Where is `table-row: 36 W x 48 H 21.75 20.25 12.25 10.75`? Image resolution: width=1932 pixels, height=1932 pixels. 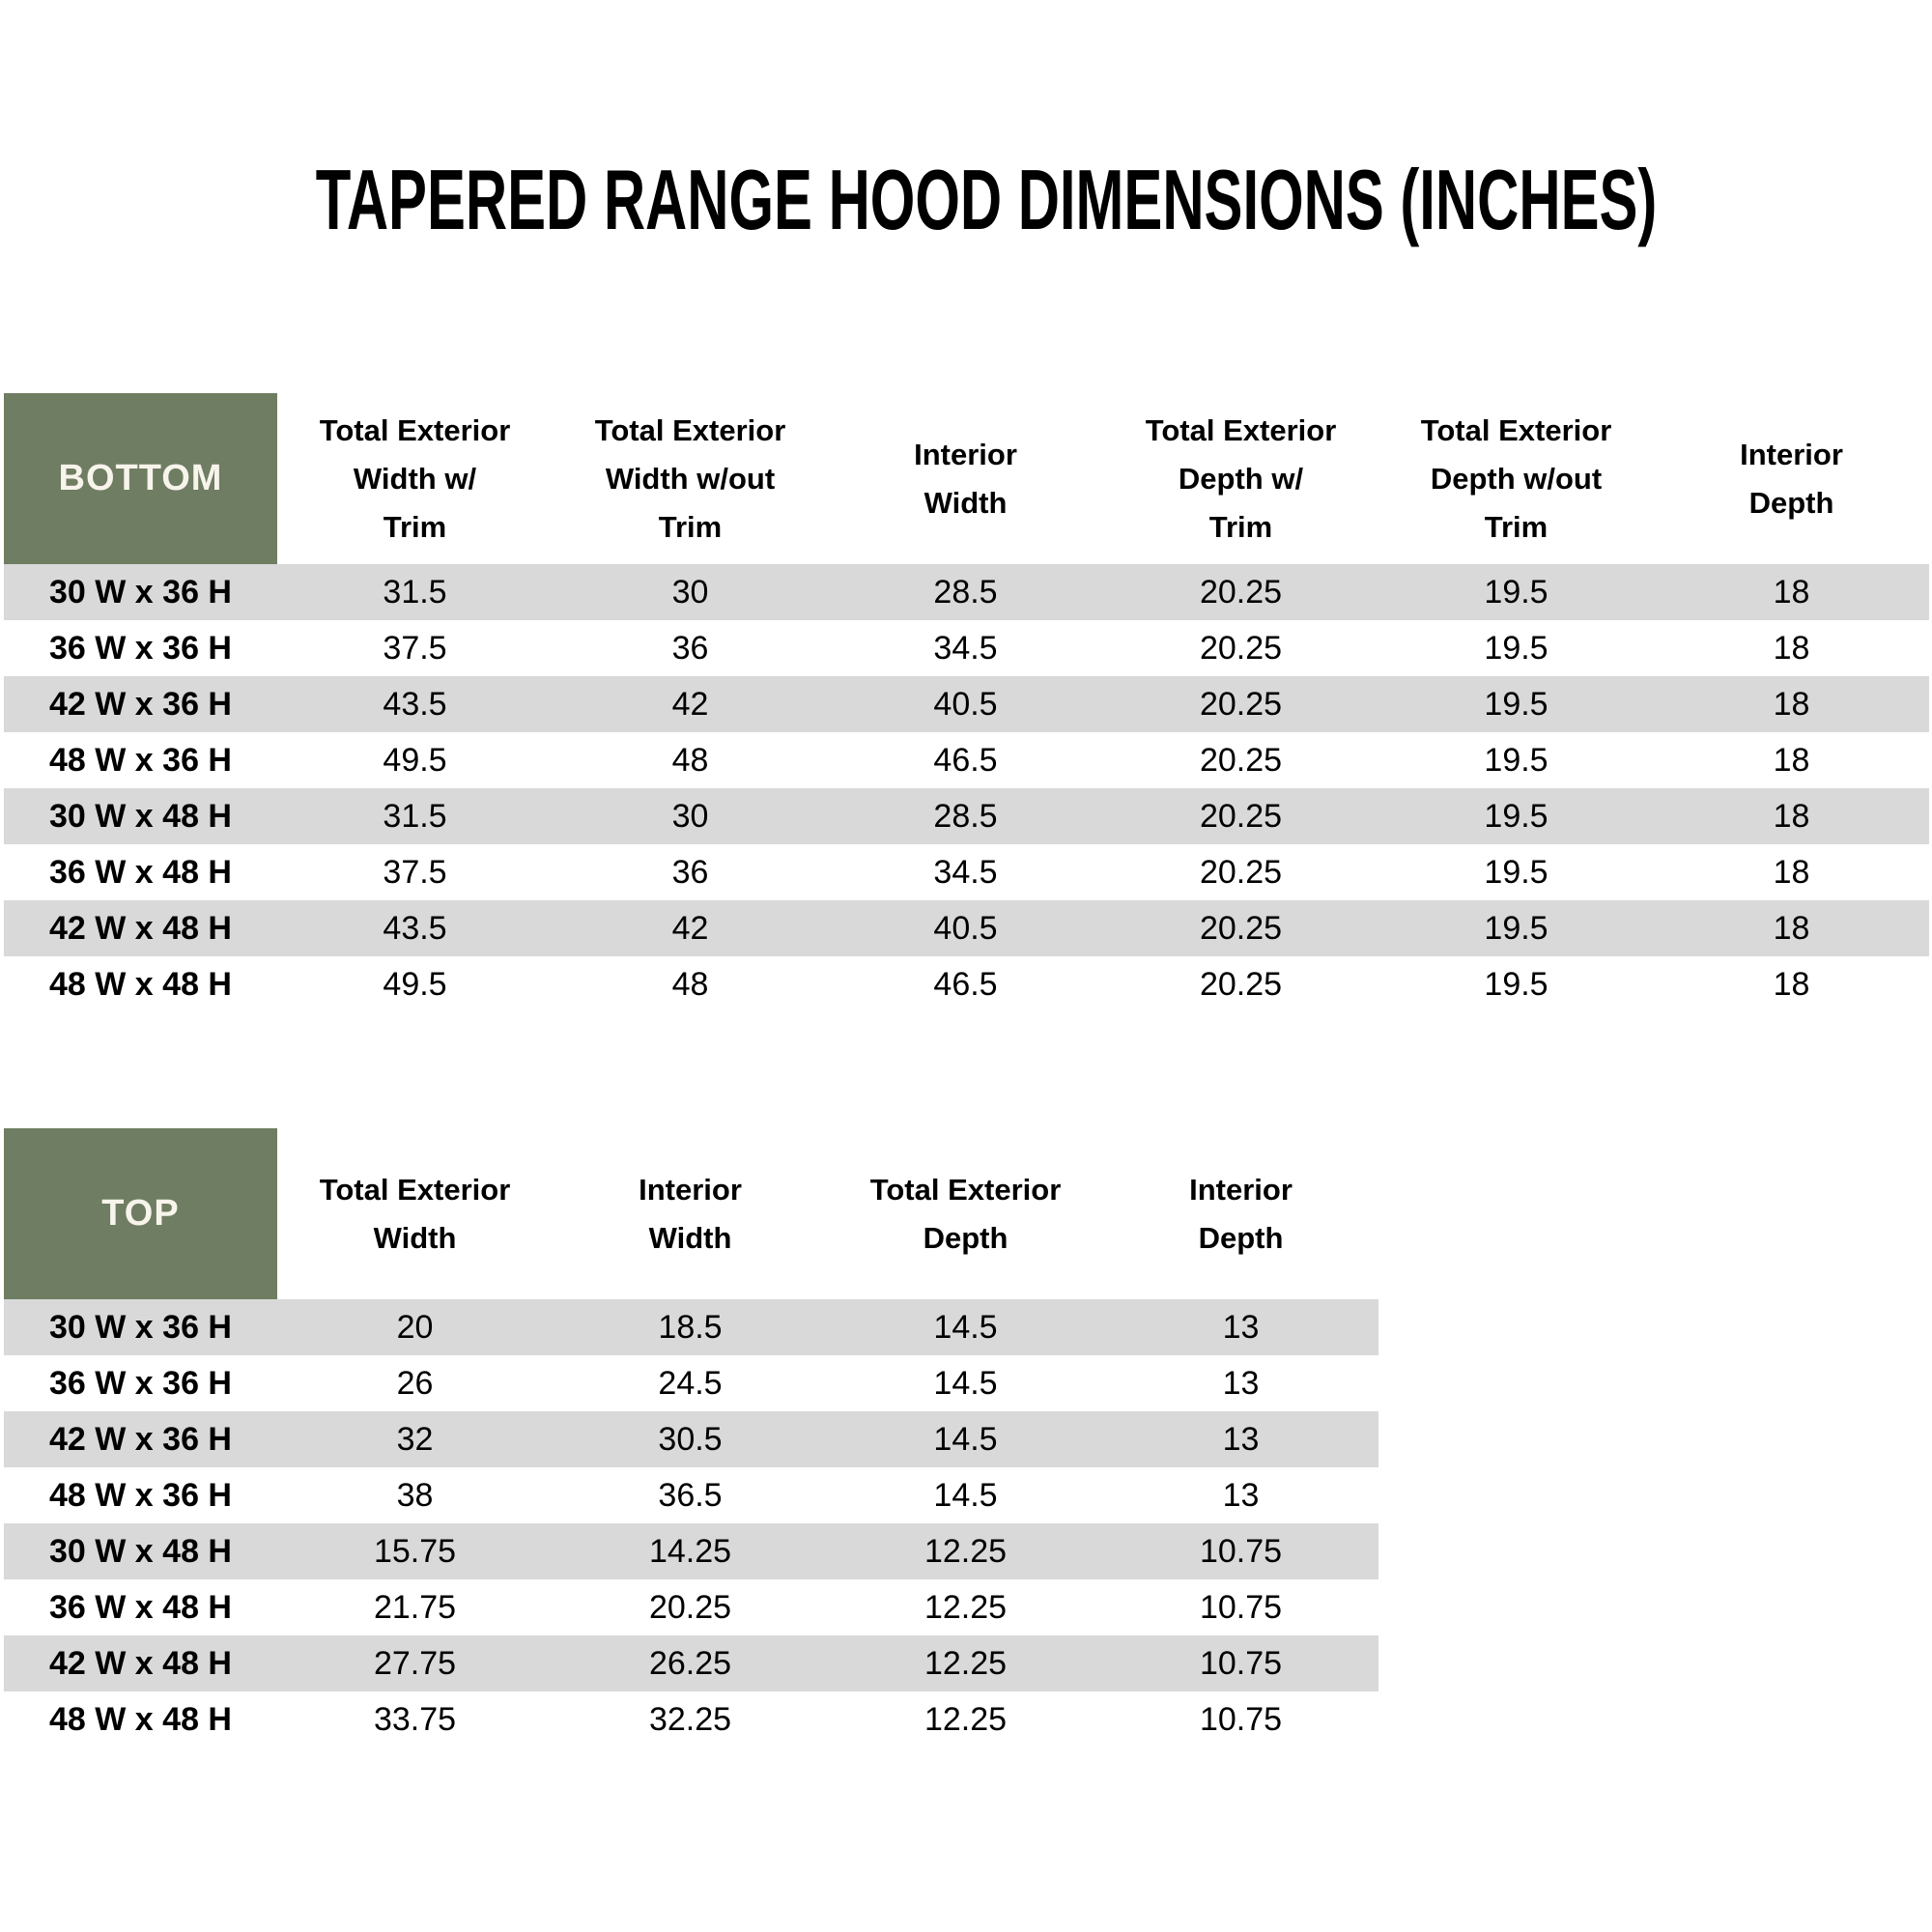 table-row: 36 W x 48 H 21.75 20.25 12.25 10.75 is located at coordinates (691, 1607).